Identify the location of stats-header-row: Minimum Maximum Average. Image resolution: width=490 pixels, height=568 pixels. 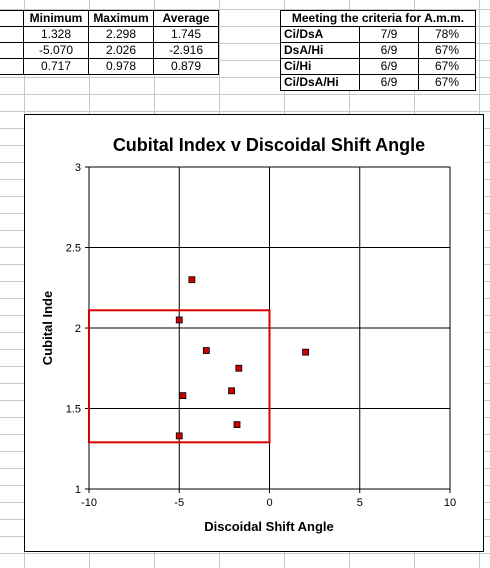
(109, 18).